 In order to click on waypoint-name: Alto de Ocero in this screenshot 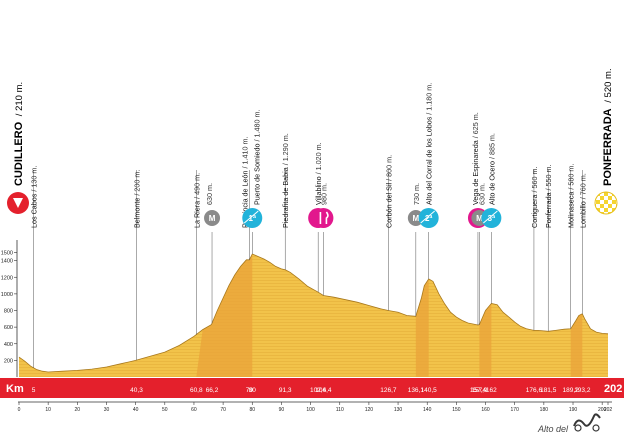, I will do `click(491, 183)`.